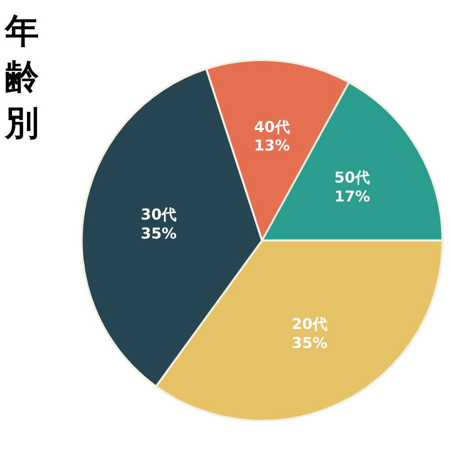 The height and width of the screenshot is (451, 451). I want to click on slice-label: 20代, so click(310, 324).